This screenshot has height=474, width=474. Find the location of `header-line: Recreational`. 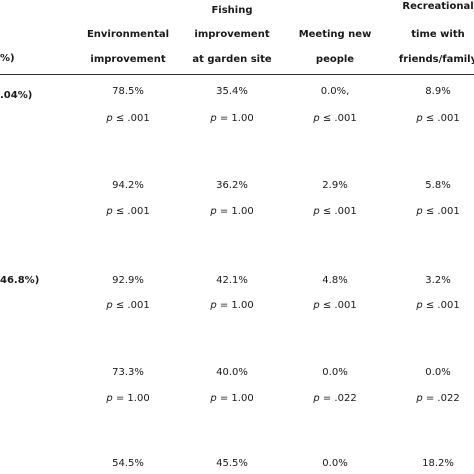

header-line: Recreational is located at coordinates (438, 6).